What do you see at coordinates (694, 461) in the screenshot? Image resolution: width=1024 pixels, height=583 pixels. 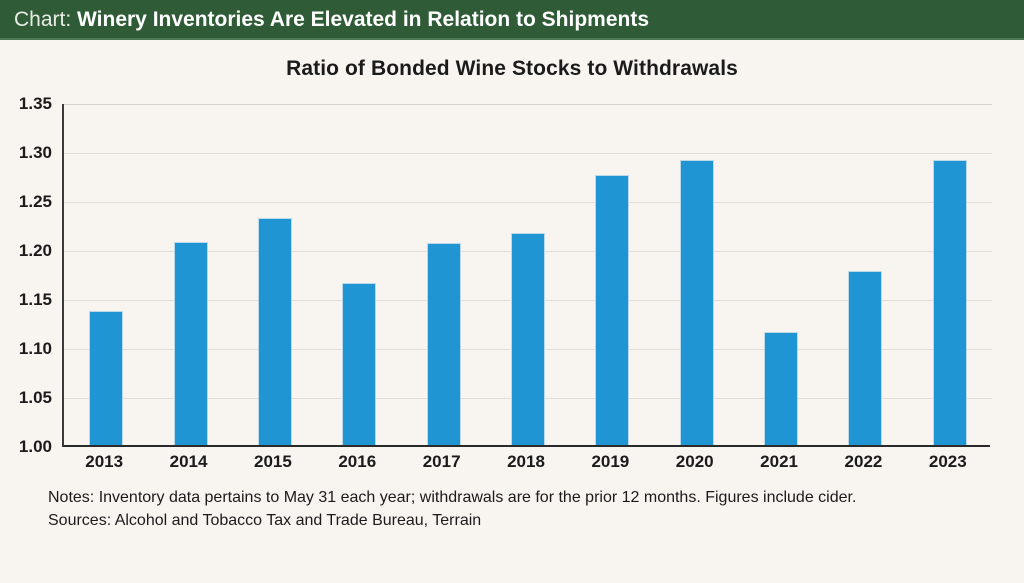 I see `x-axis-tick-label-2020: 2020` at bounding box center [694, 461].